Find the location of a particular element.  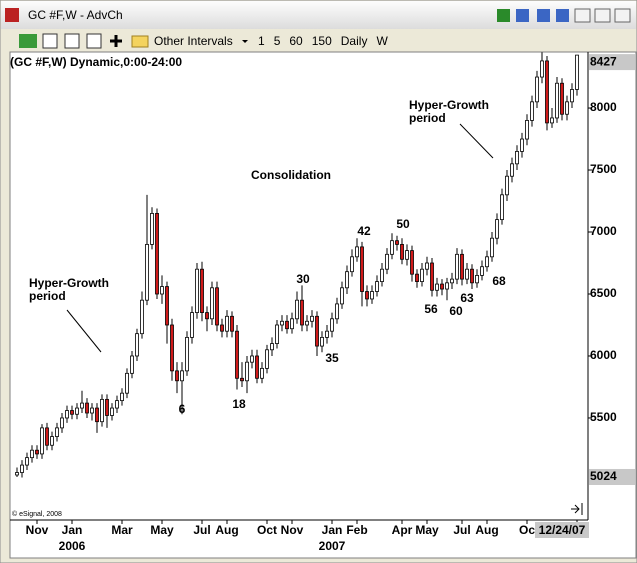

add-icon is located at coordinates (116, 41).